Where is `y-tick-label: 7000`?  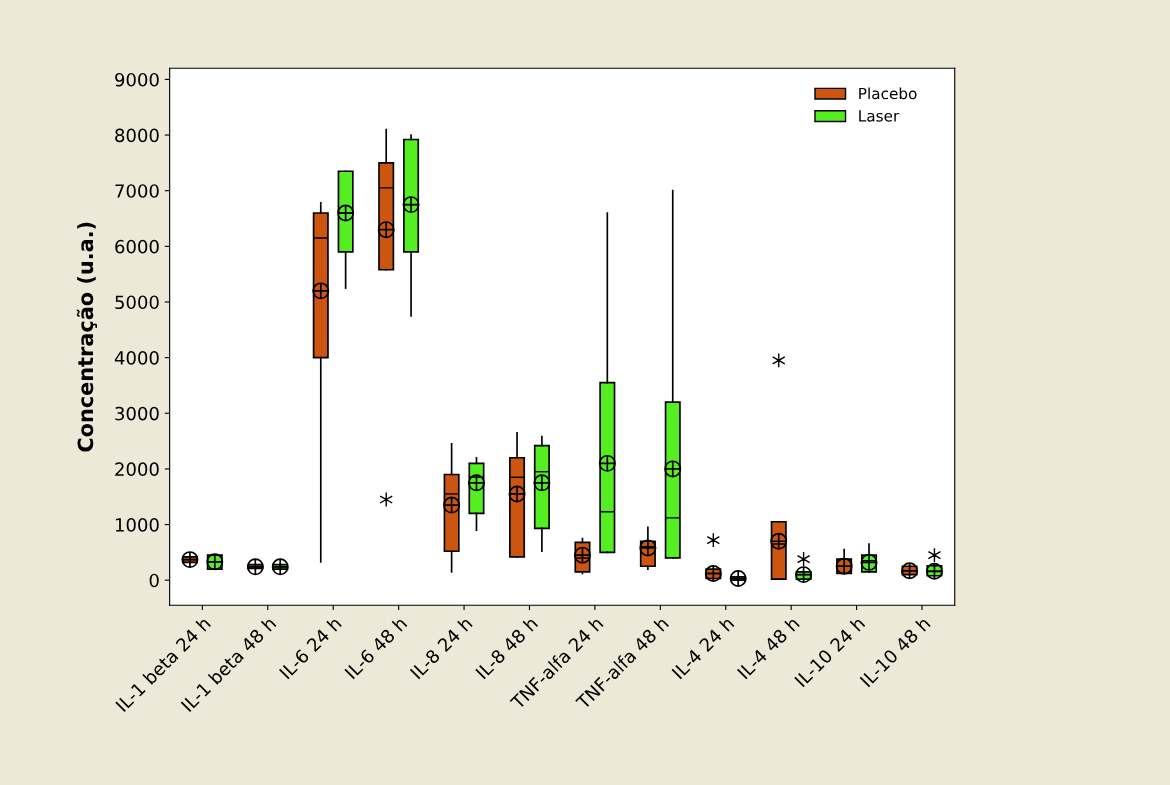 y-tick-label: 7000 is located at coordinates (137, 191).